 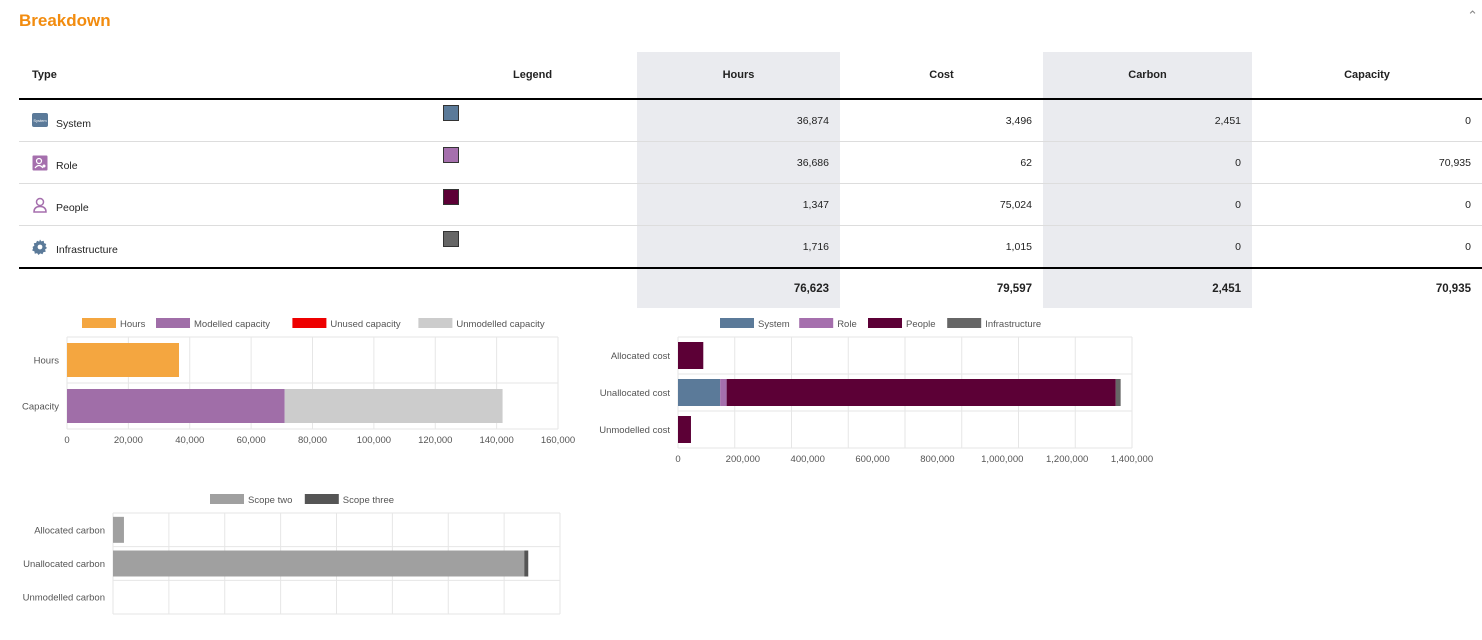 I want to click on x-tick-label: 1,000,000, so click(x=1002, y=459).